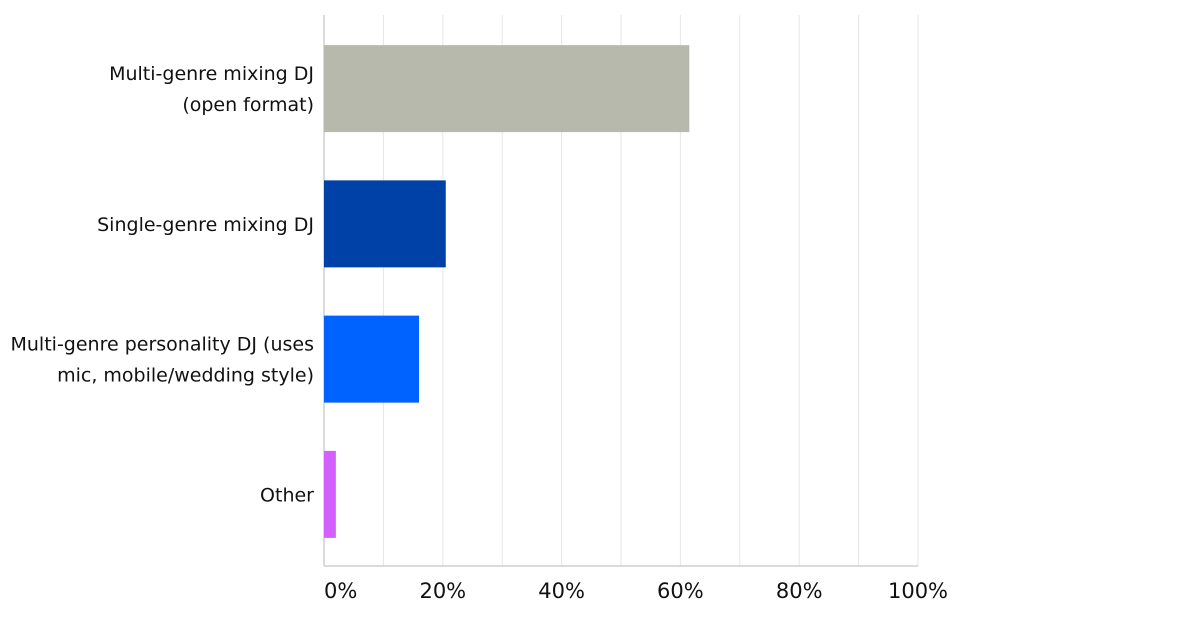  I want to click on x-tick-label: 0%, so click(340, 591).